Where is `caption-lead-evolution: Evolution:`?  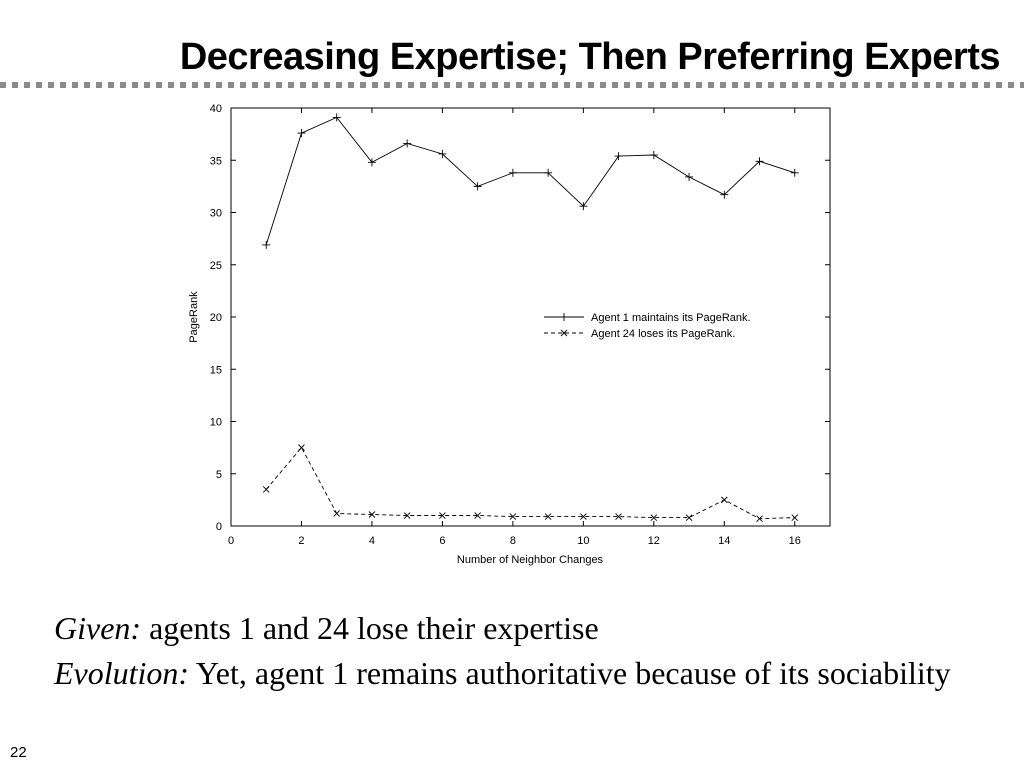 caption-lead-evolution: Evolution: is located at coordinates (122, 673).